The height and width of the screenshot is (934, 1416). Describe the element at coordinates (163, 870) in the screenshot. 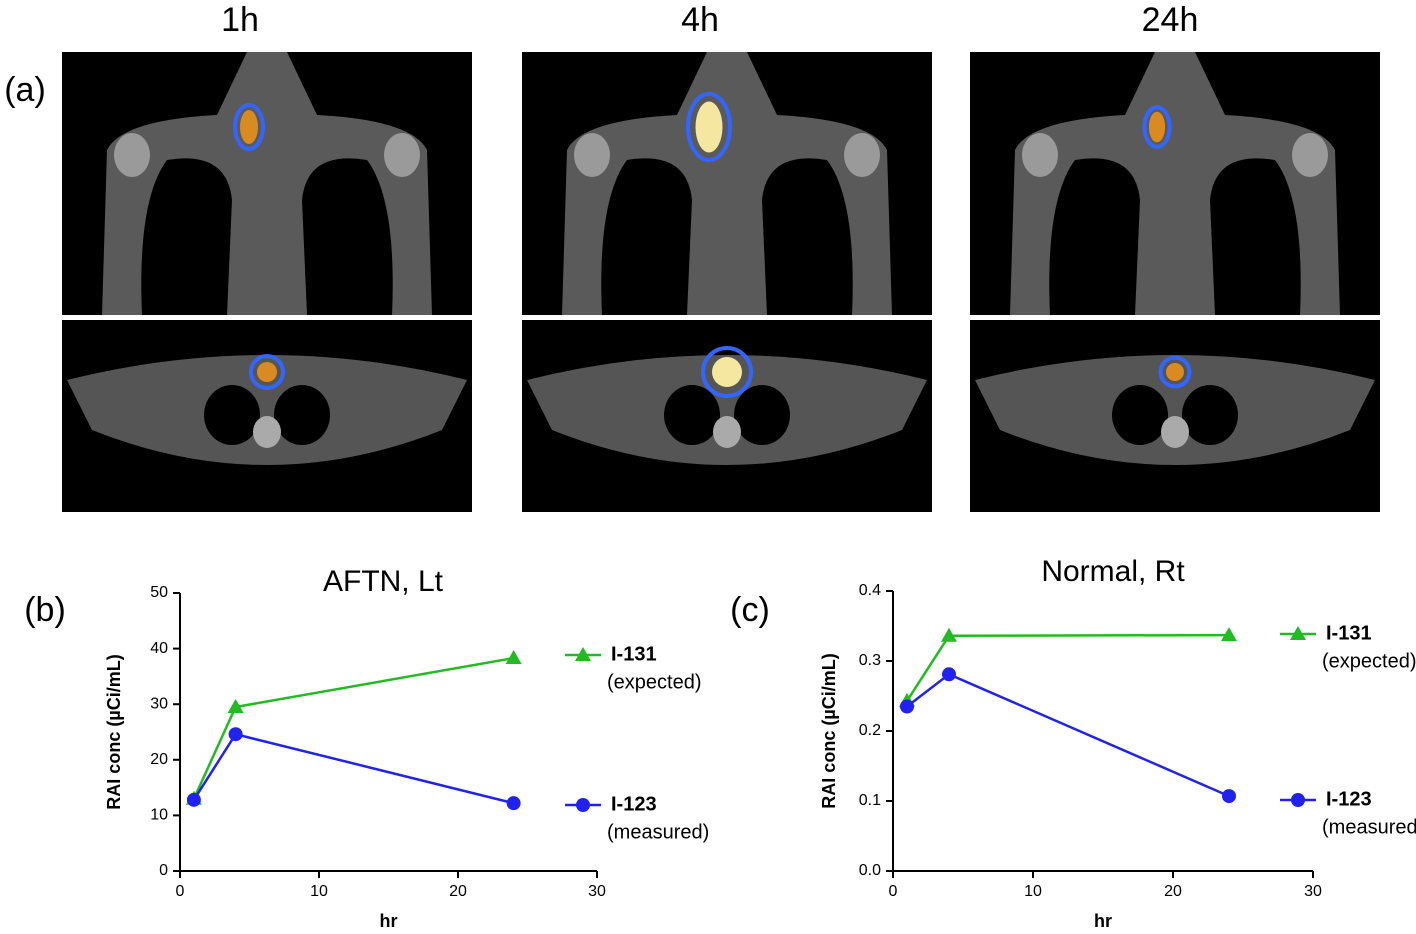

I see `y-tick-label: 0` at that location.